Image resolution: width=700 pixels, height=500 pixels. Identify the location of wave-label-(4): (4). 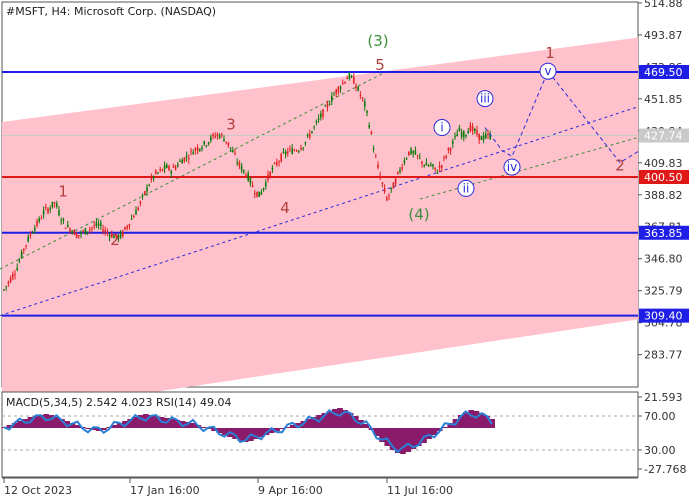
(418, 214).